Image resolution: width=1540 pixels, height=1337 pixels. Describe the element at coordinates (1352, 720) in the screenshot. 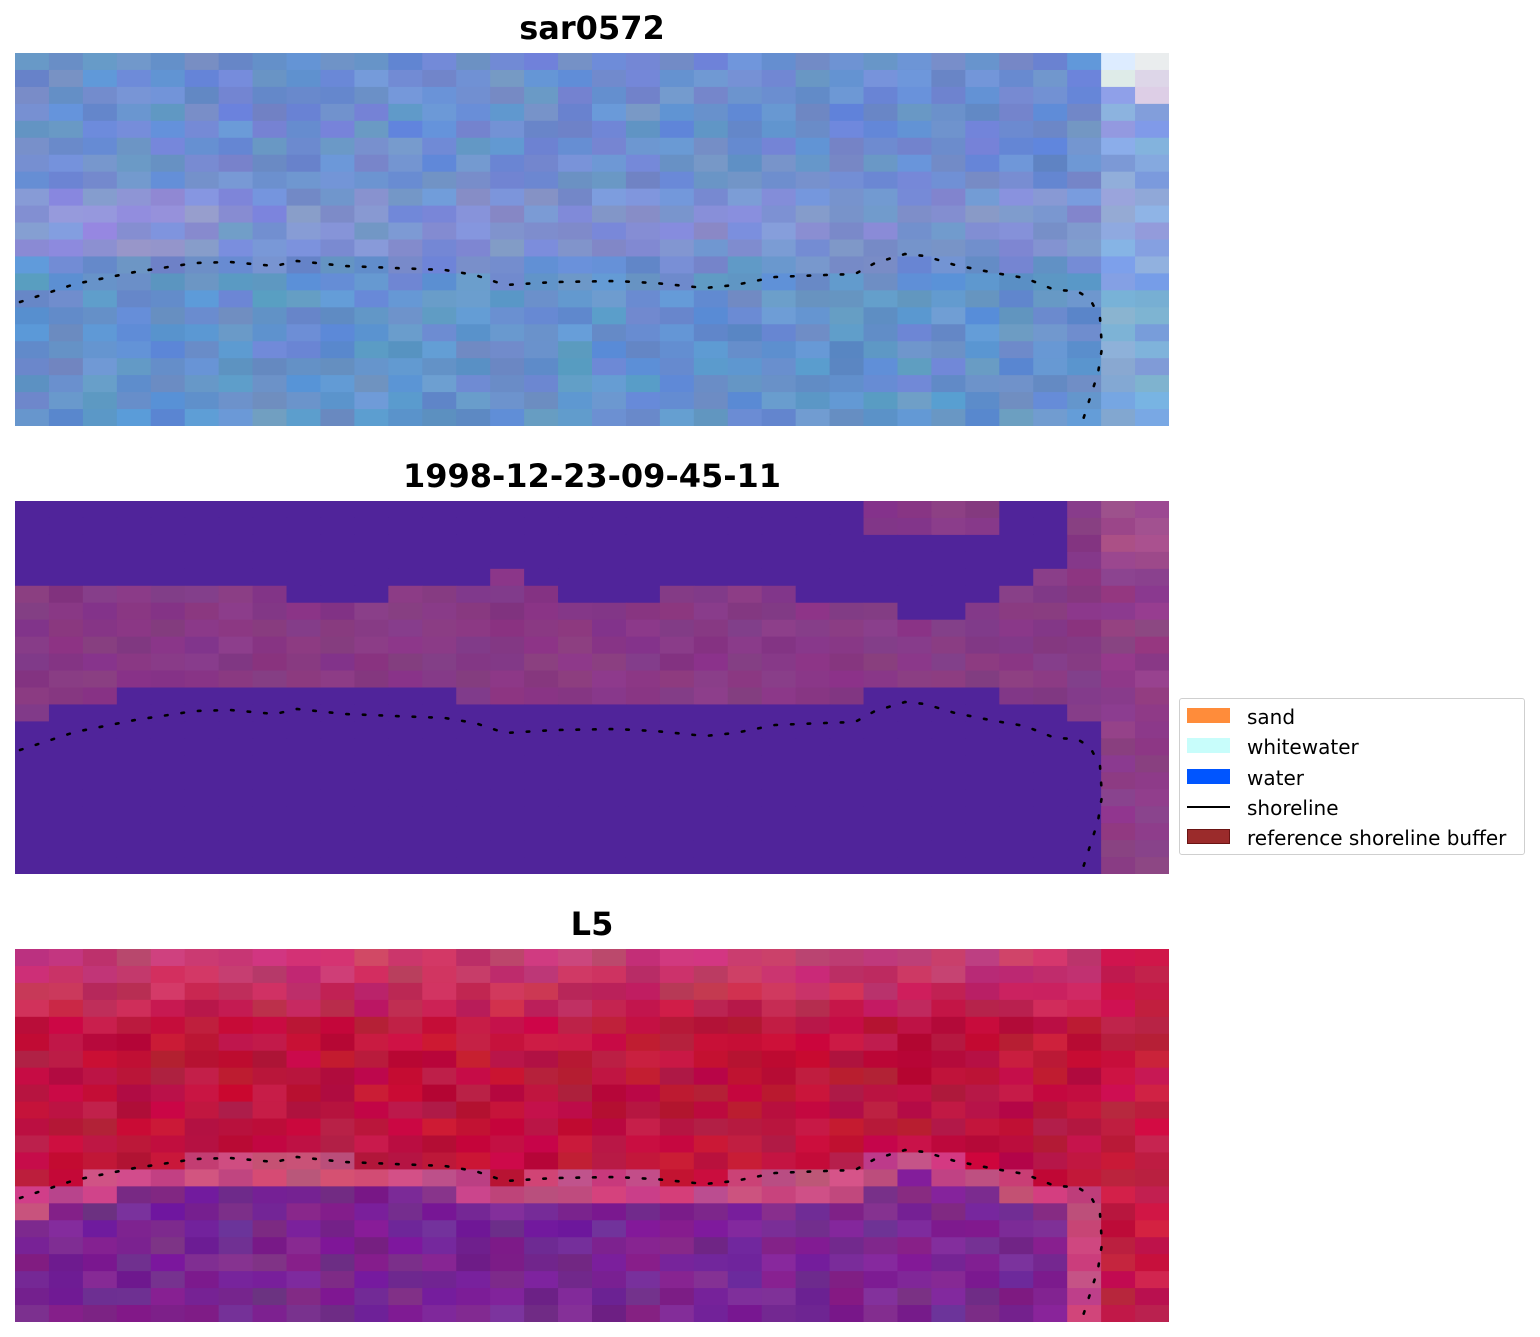

I see `legend-item-sand: sand` at that location.